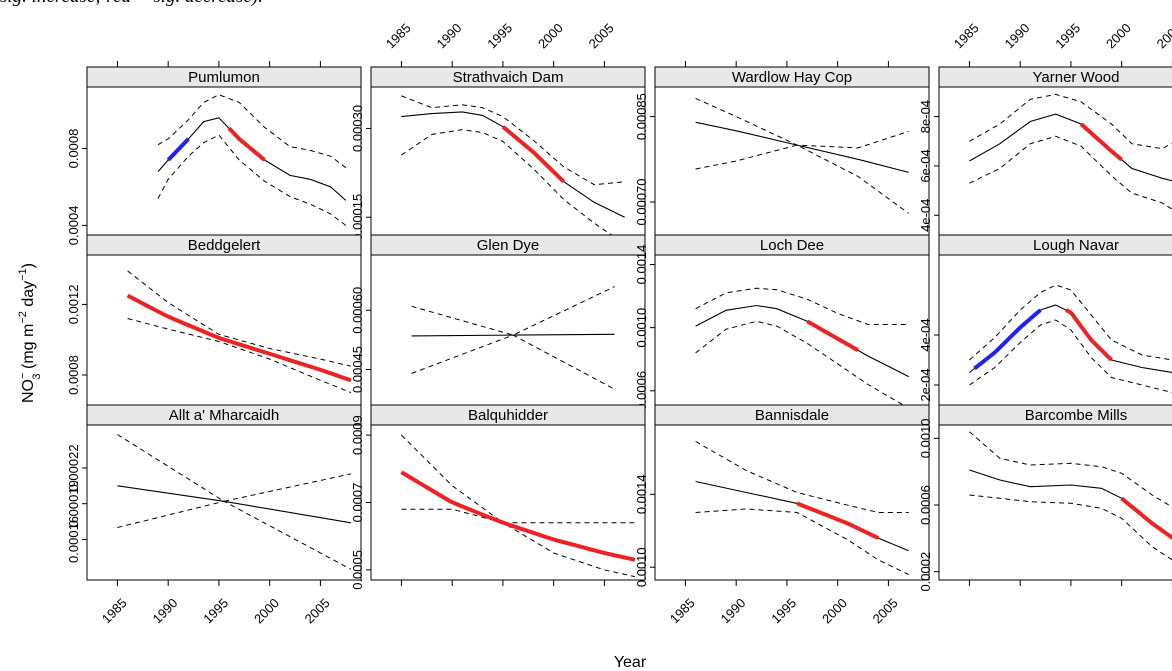 This screenshot has width=1172, height=671. I want to click on panel-beddgelert: Beddgelert 0.0008 0.0012, so click(214, 320).